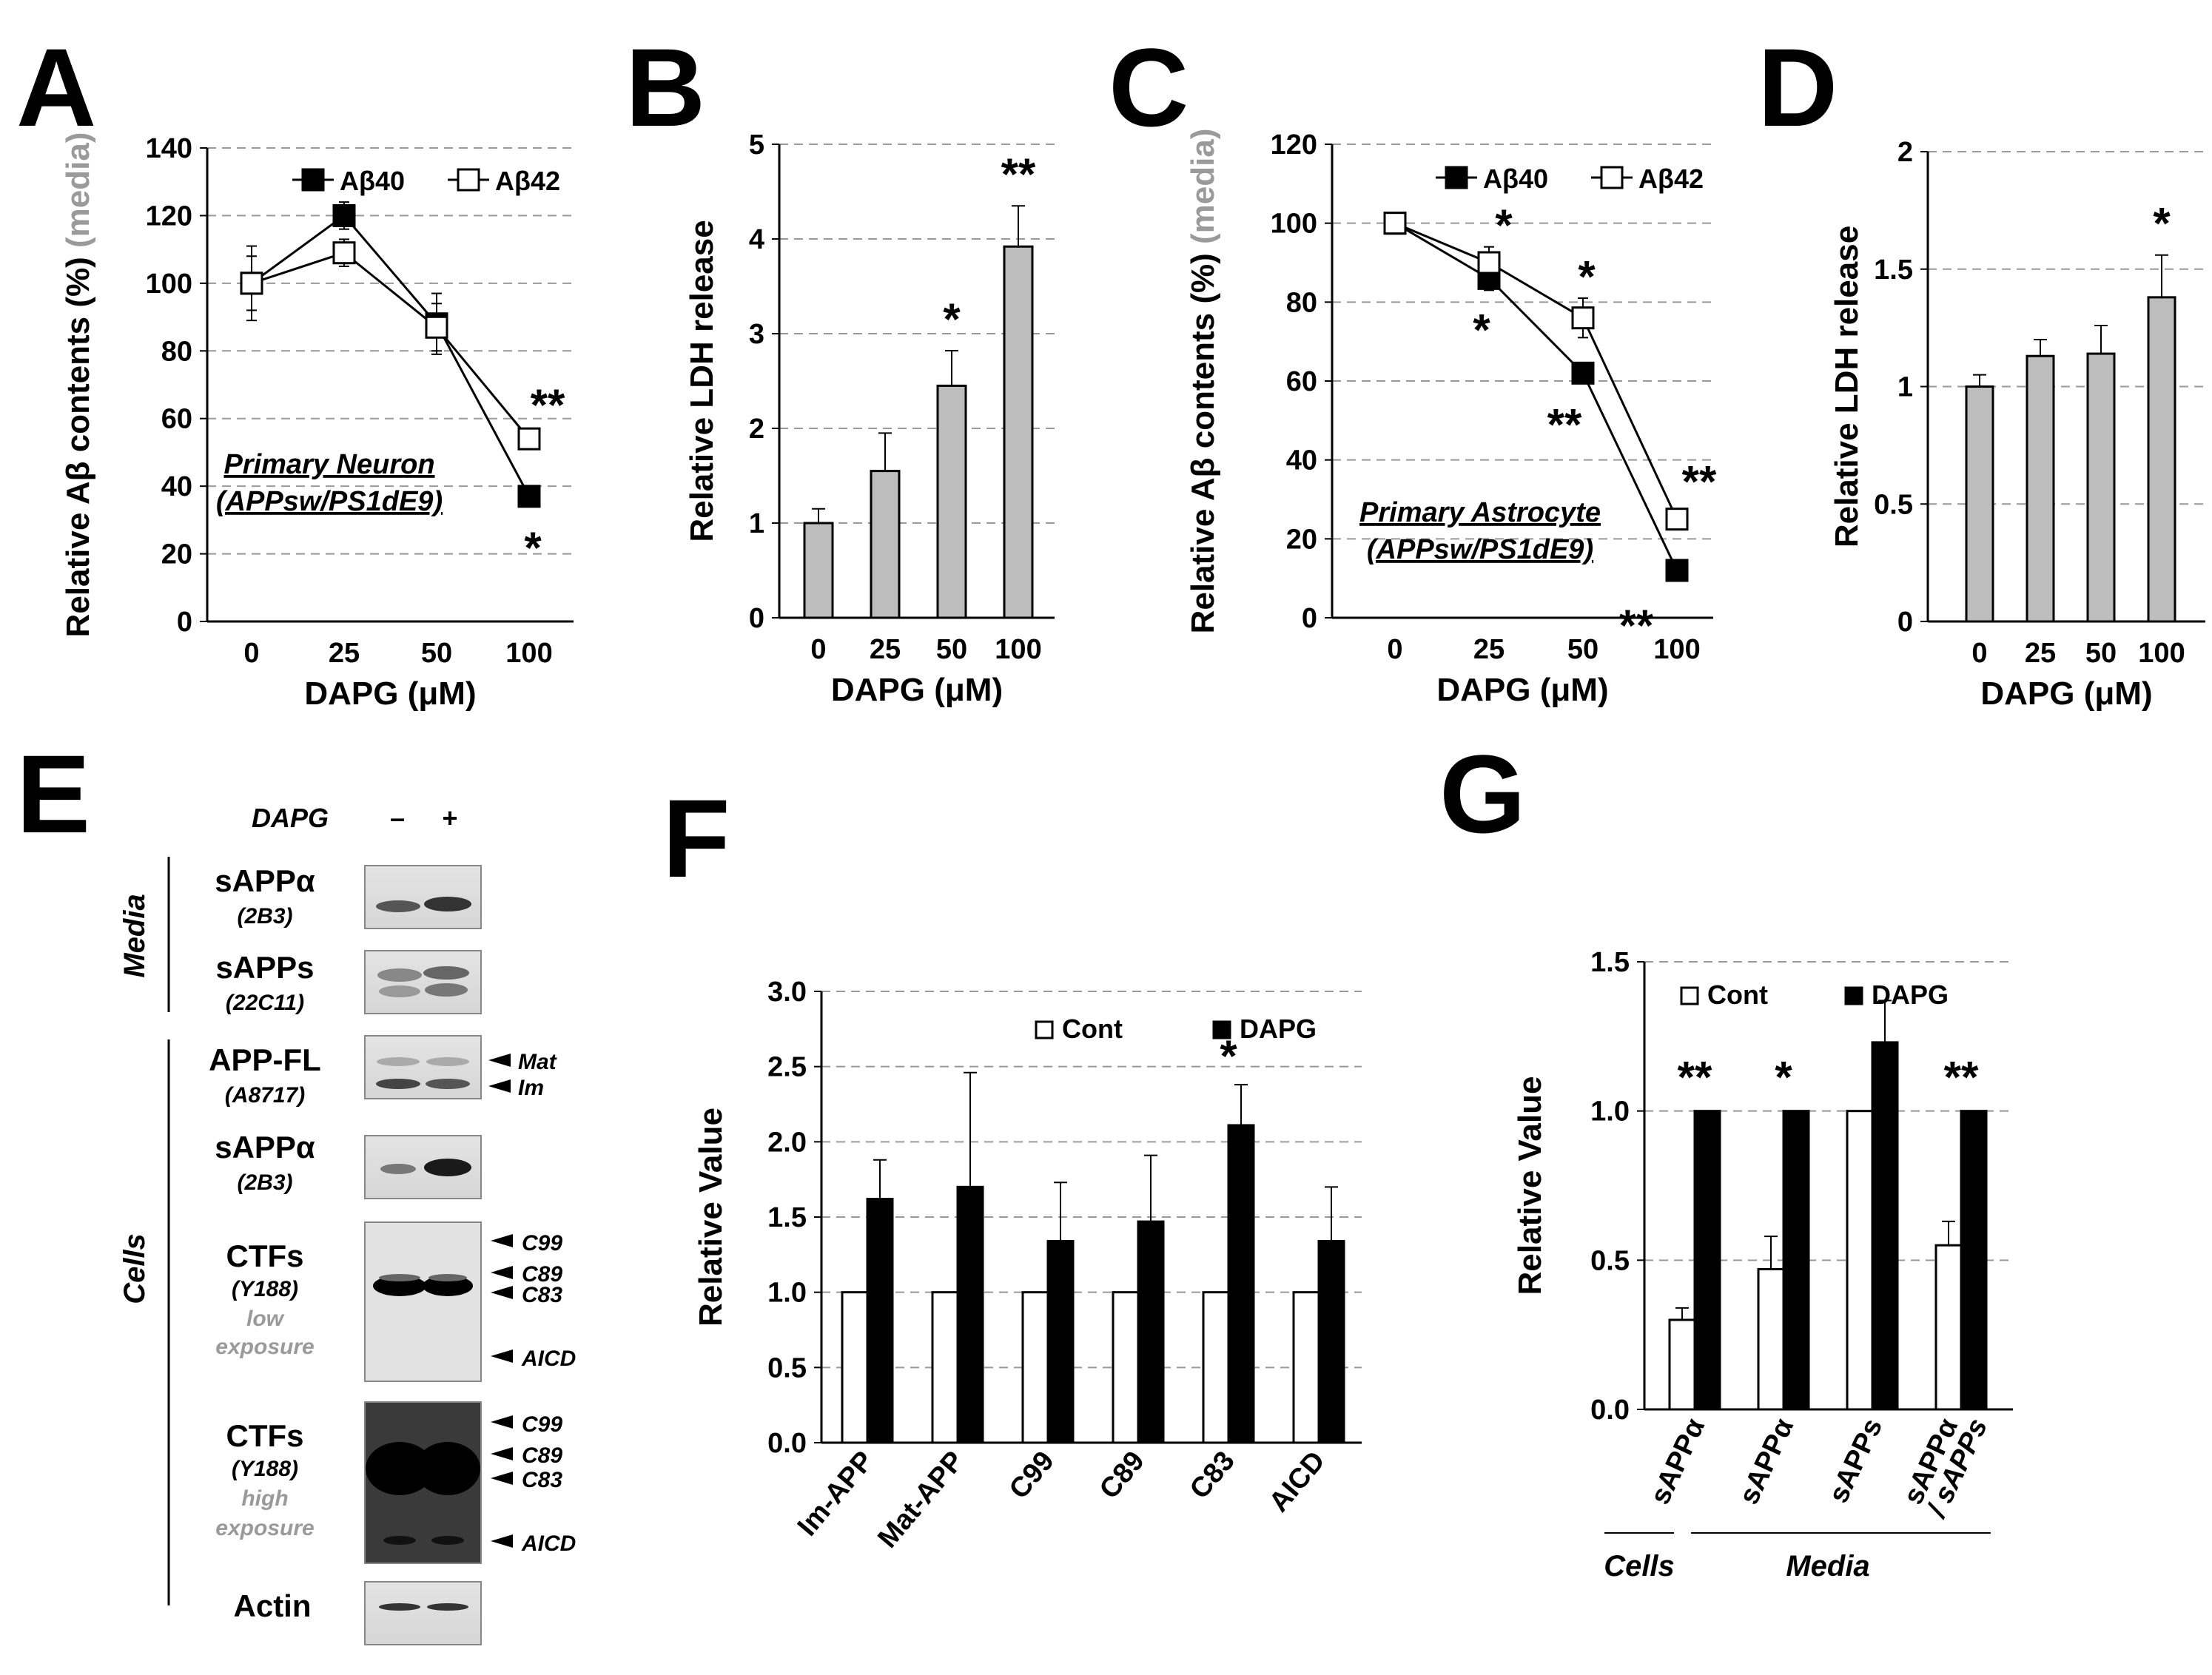 This screenshot has height=1675, width=2212. I want to click on panel-letter-b: B, so click(665, 87).